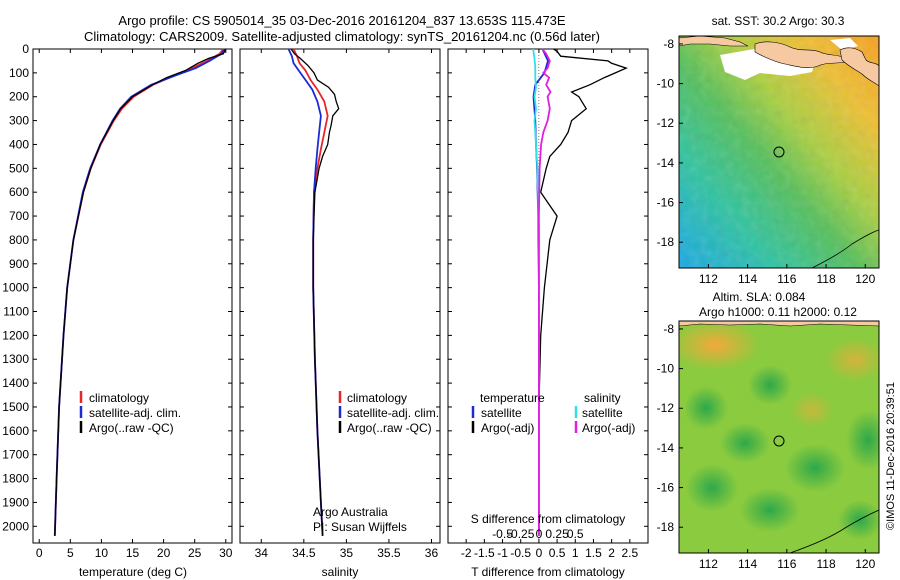 This screenshot has height=580, width=900. Describe the element at coordinates (611, 553) in the screenshot. I see `x-tick-label: 2` at that location.